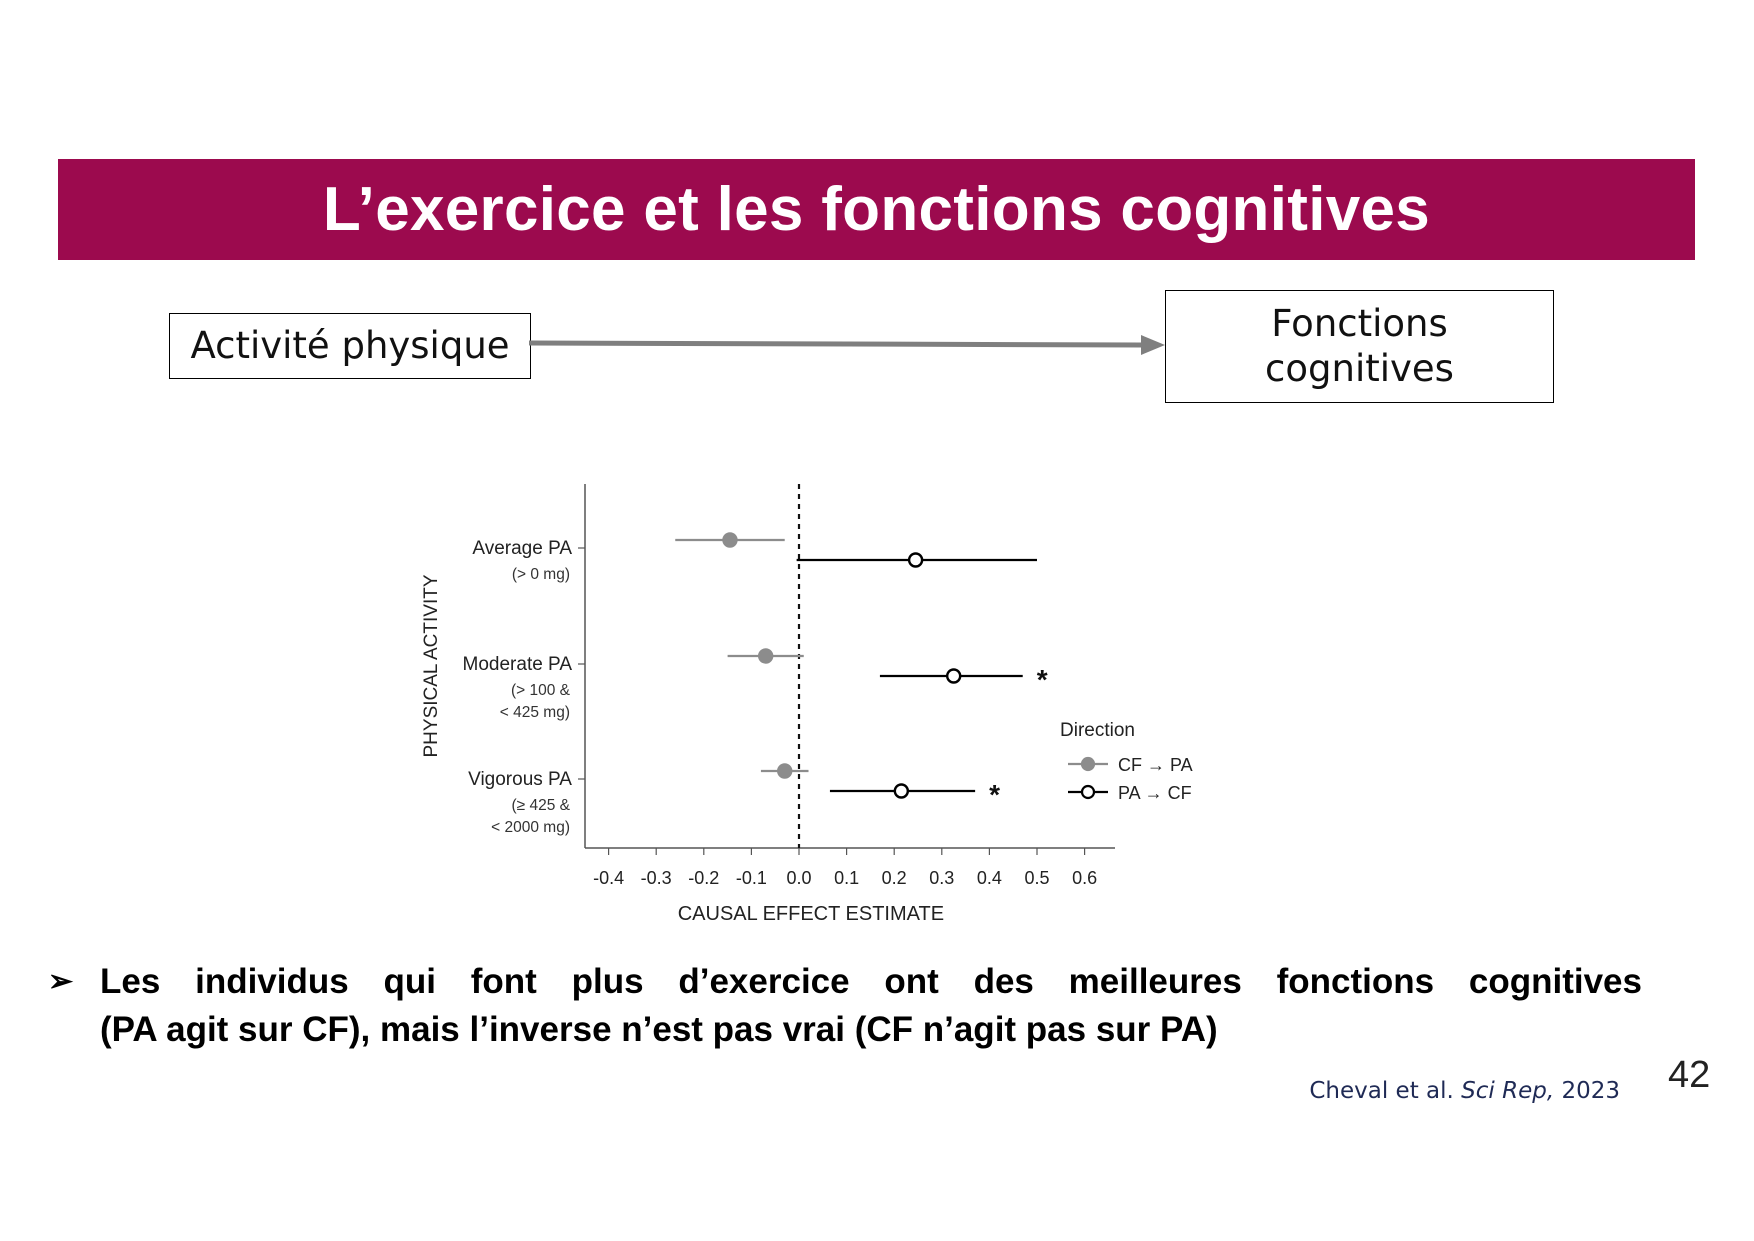 This screenshot has width=1754, height=1241. What do you see at coordinates (1153, 345) in the screenshot?
I see `arrow-head` at bounding box center [1153, 345].